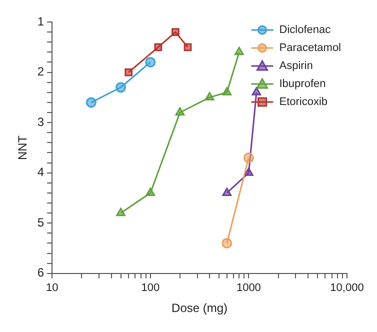 The width and height of the screenshot is (377, 332). I want to click on legend-label: Aspirin, so click(296, 66).